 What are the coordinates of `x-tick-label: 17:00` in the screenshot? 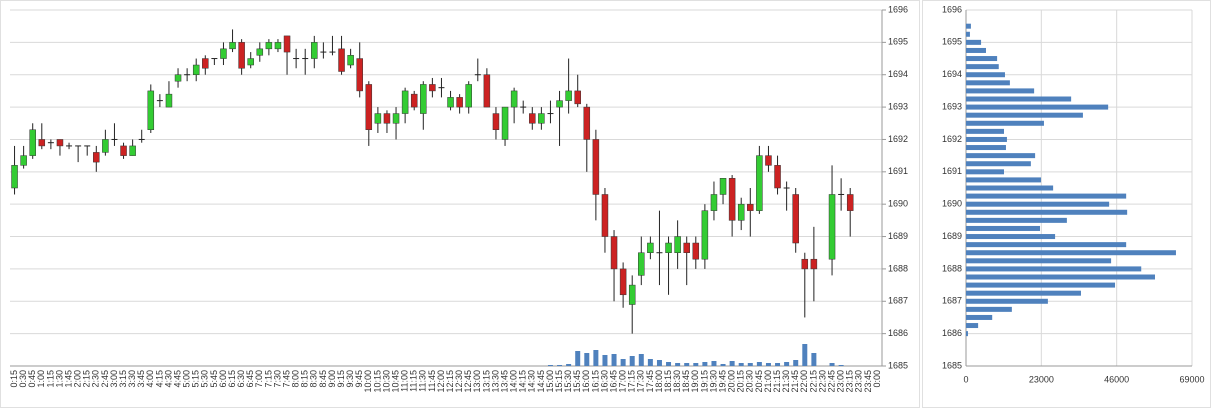 It's located at (623, 381).